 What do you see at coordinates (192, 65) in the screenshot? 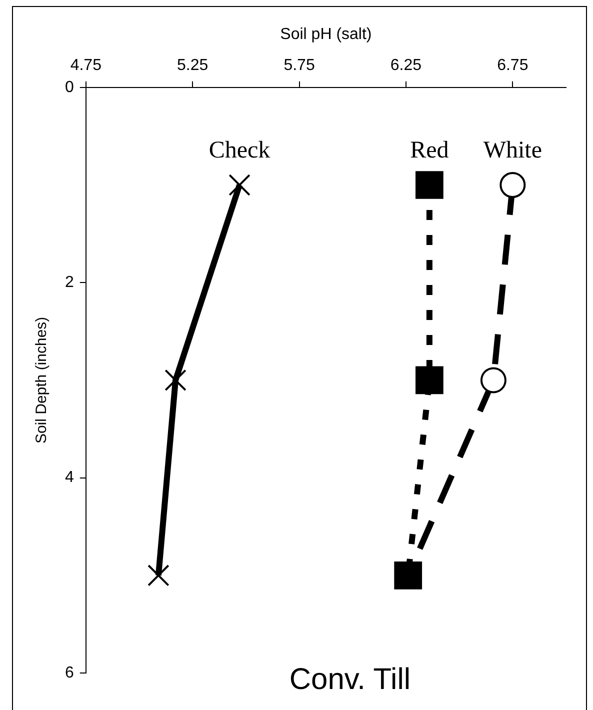
I see `x-tick-label: 5.25` at bounding box center [192, 65].